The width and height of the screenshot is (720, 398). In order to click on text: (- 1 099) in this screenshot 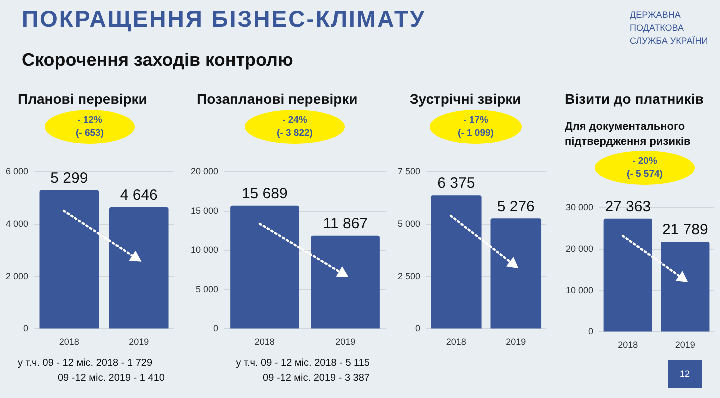, I will do `click(476, 133)`.